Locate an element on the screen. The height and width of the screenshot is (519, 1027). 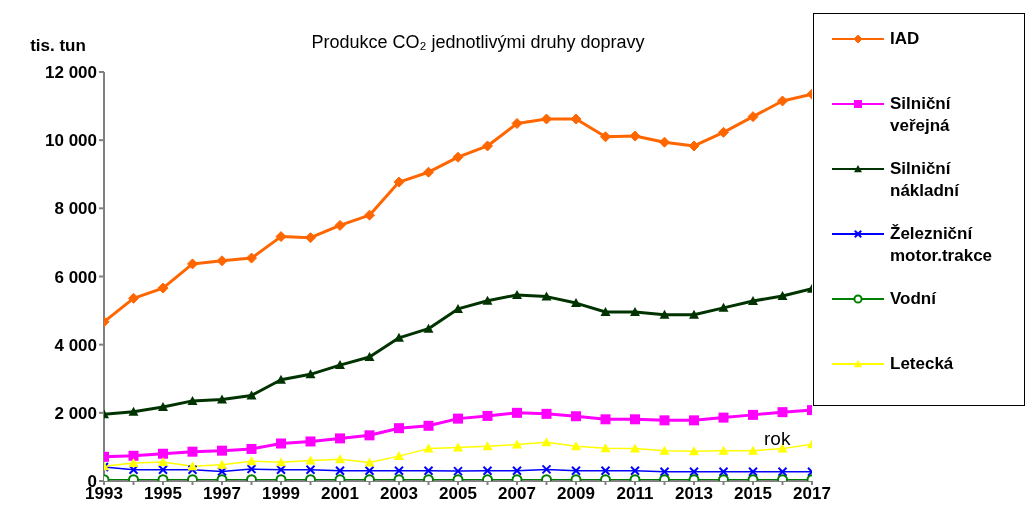
x-tick-label: 1999 is located at coordinates (281, 494).